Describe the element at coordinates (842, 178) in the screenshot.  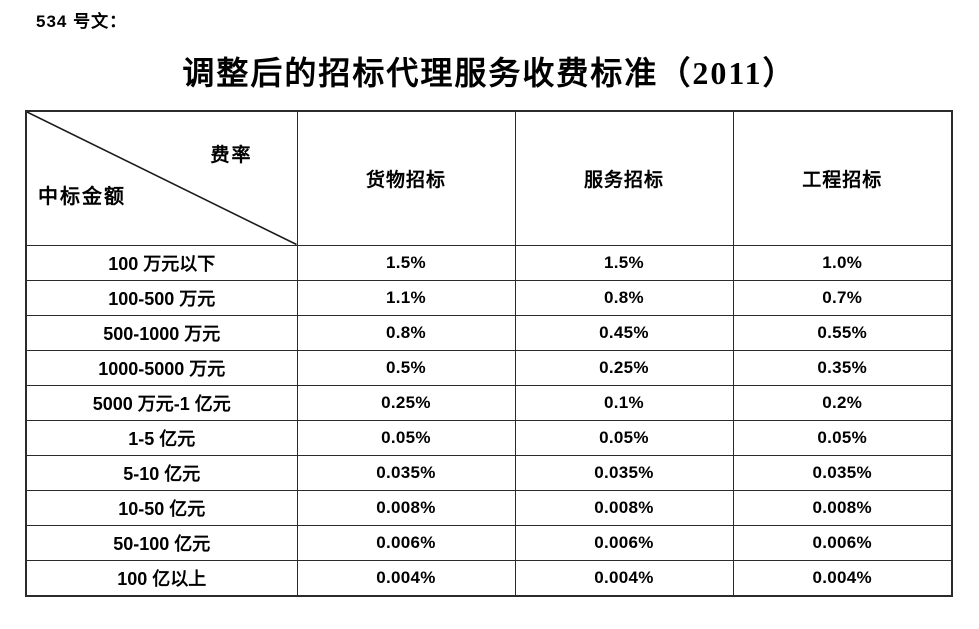
I see `column-header-engineering: 工程招标` at that location.